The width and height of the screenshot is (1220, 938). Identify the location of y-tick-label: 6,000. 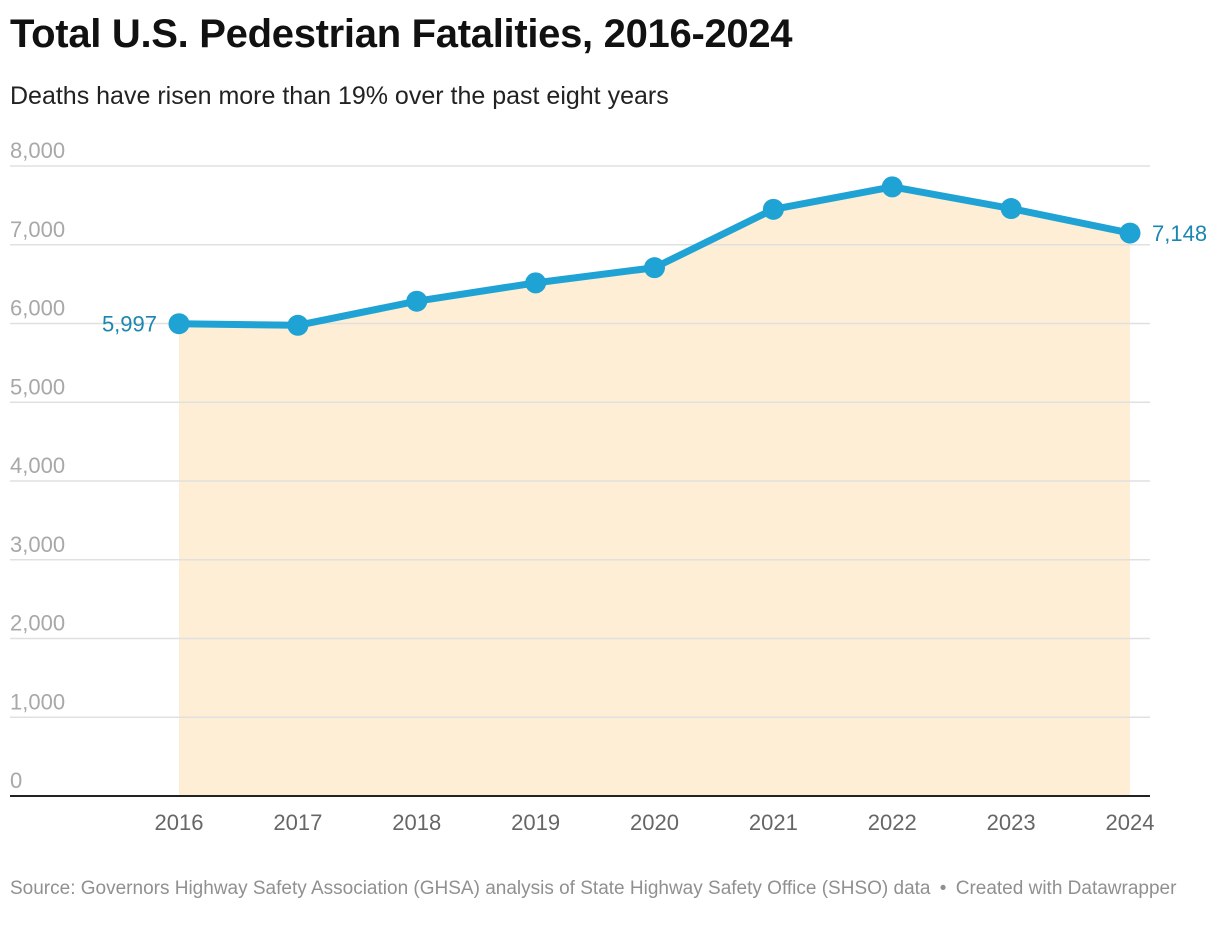
(37, 308).